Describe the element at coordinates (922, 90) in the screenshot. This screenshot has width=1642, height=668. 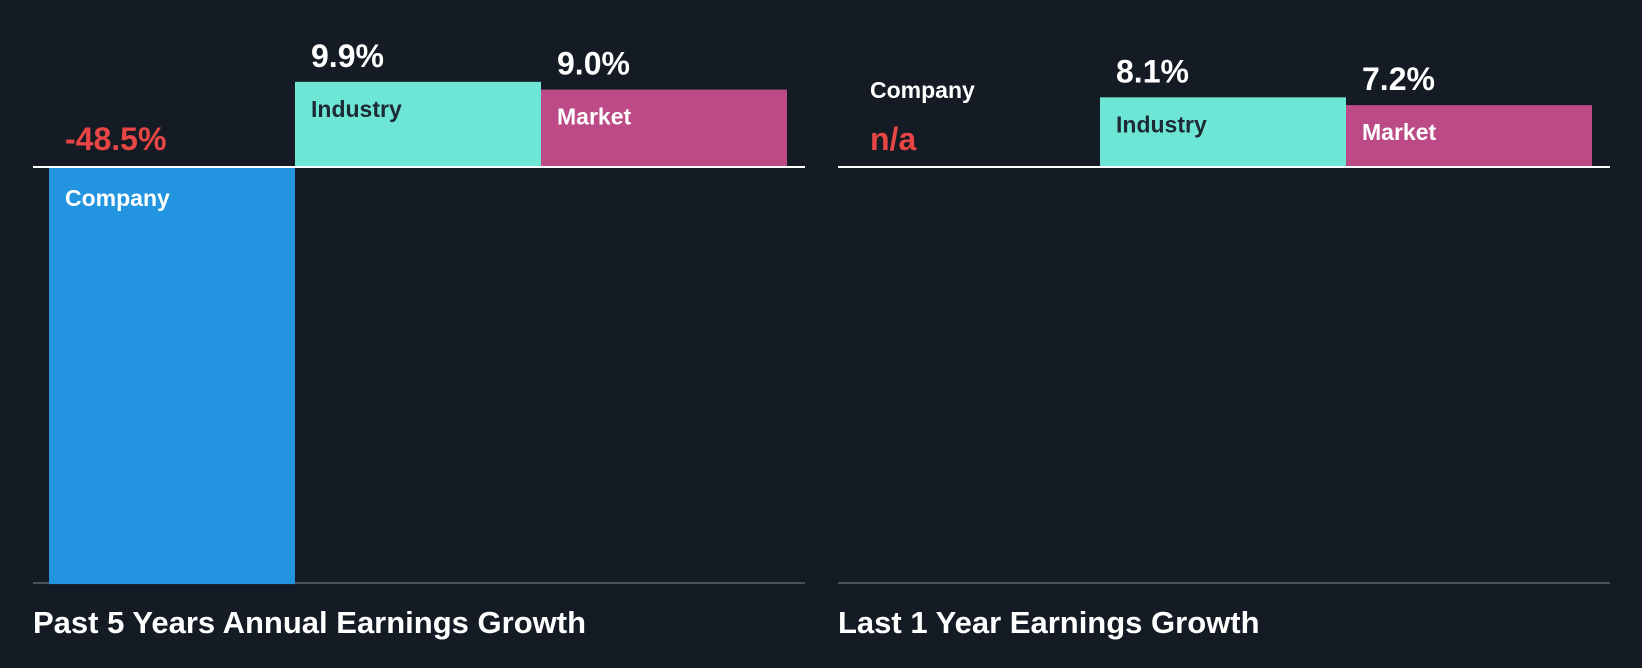
I see `bar-label-company-last-1-year: Company` at that location.